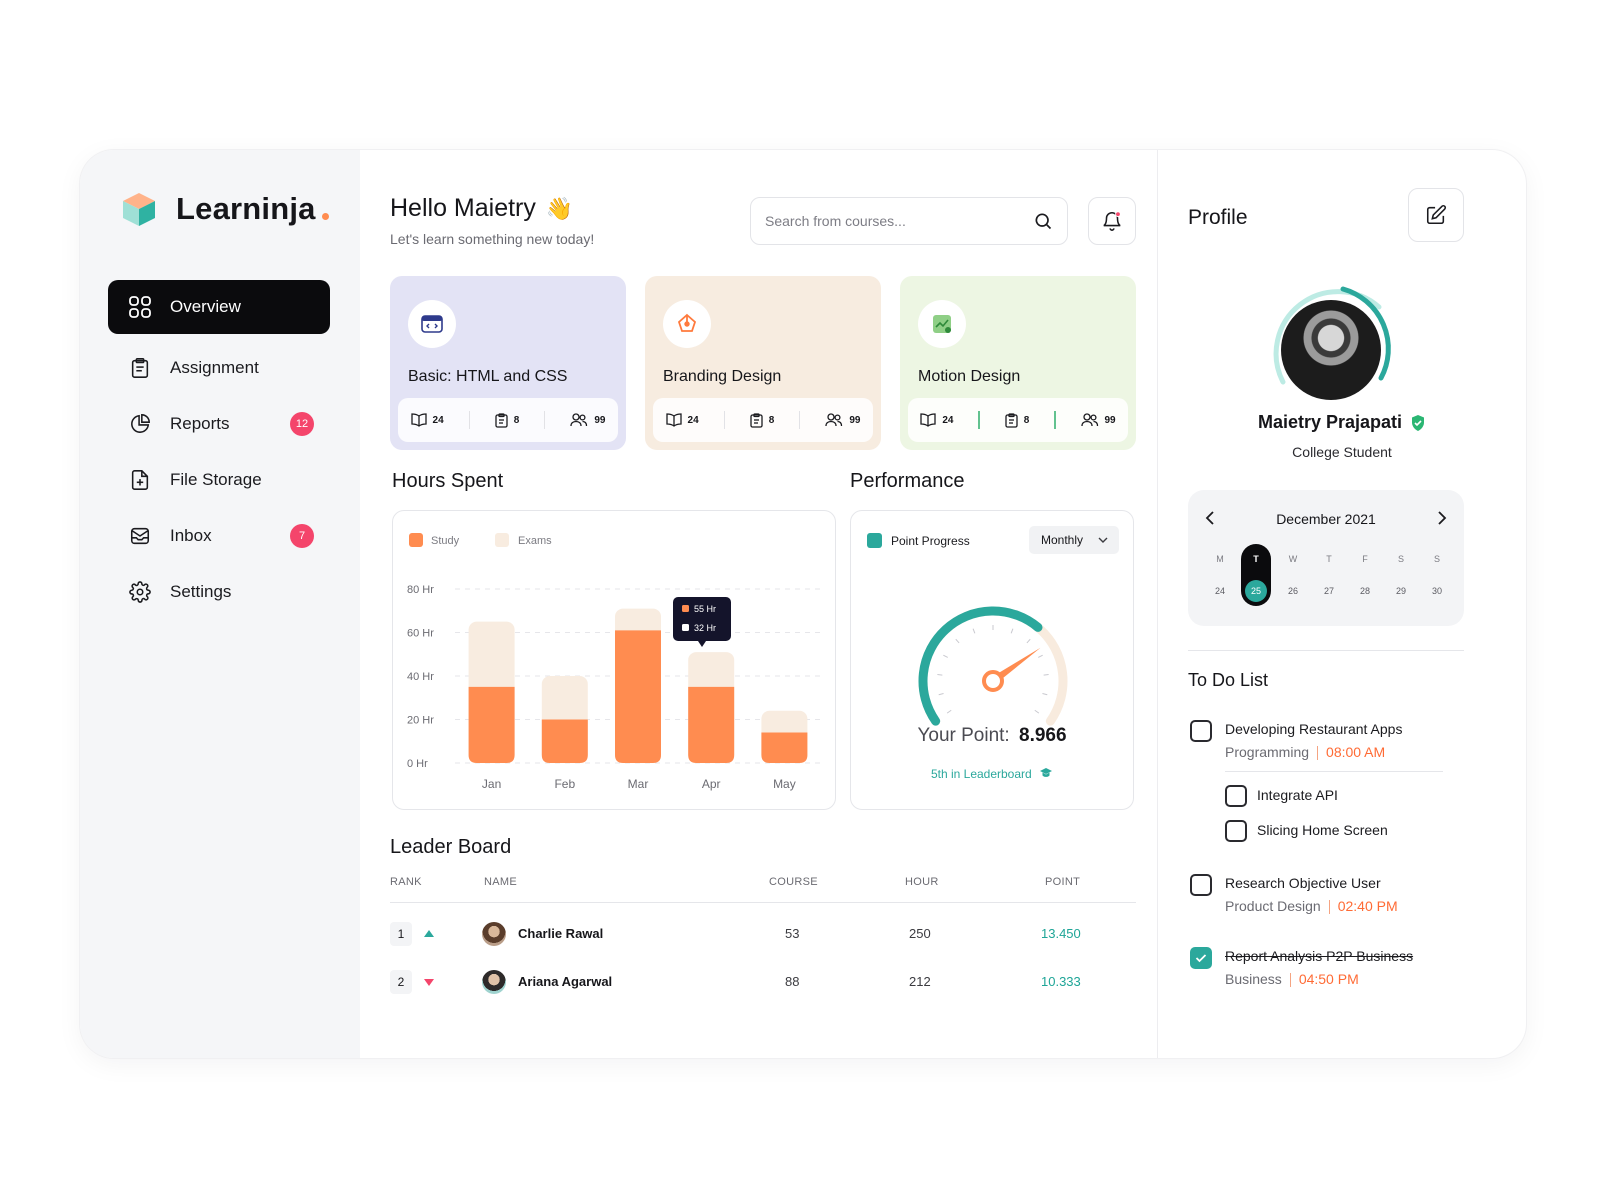  What do you see at coordinates (763, 982) in the screenshot?
I see `table-row: 2 Ariana Agarwal 88 212 10.333` at bounding box center [763, 982].